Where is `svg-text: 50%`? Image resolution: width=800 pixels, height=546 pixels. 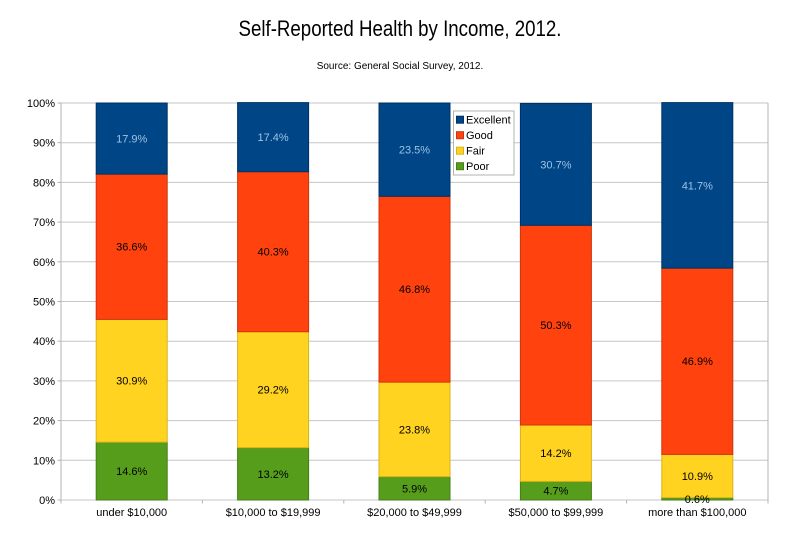
svg-text: 50% is located at coordinates (44, 303).